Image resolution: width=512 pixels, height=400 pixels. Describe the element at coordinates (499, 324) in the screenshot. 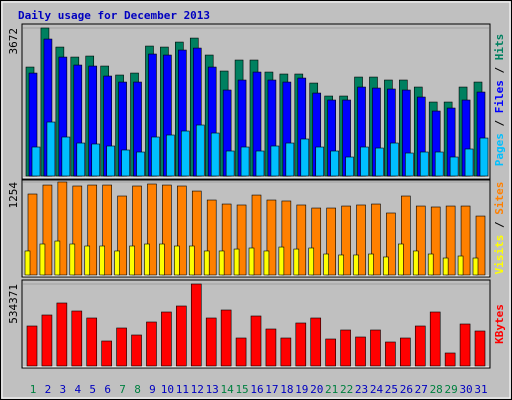

I see `legend: KBytes` at that location.